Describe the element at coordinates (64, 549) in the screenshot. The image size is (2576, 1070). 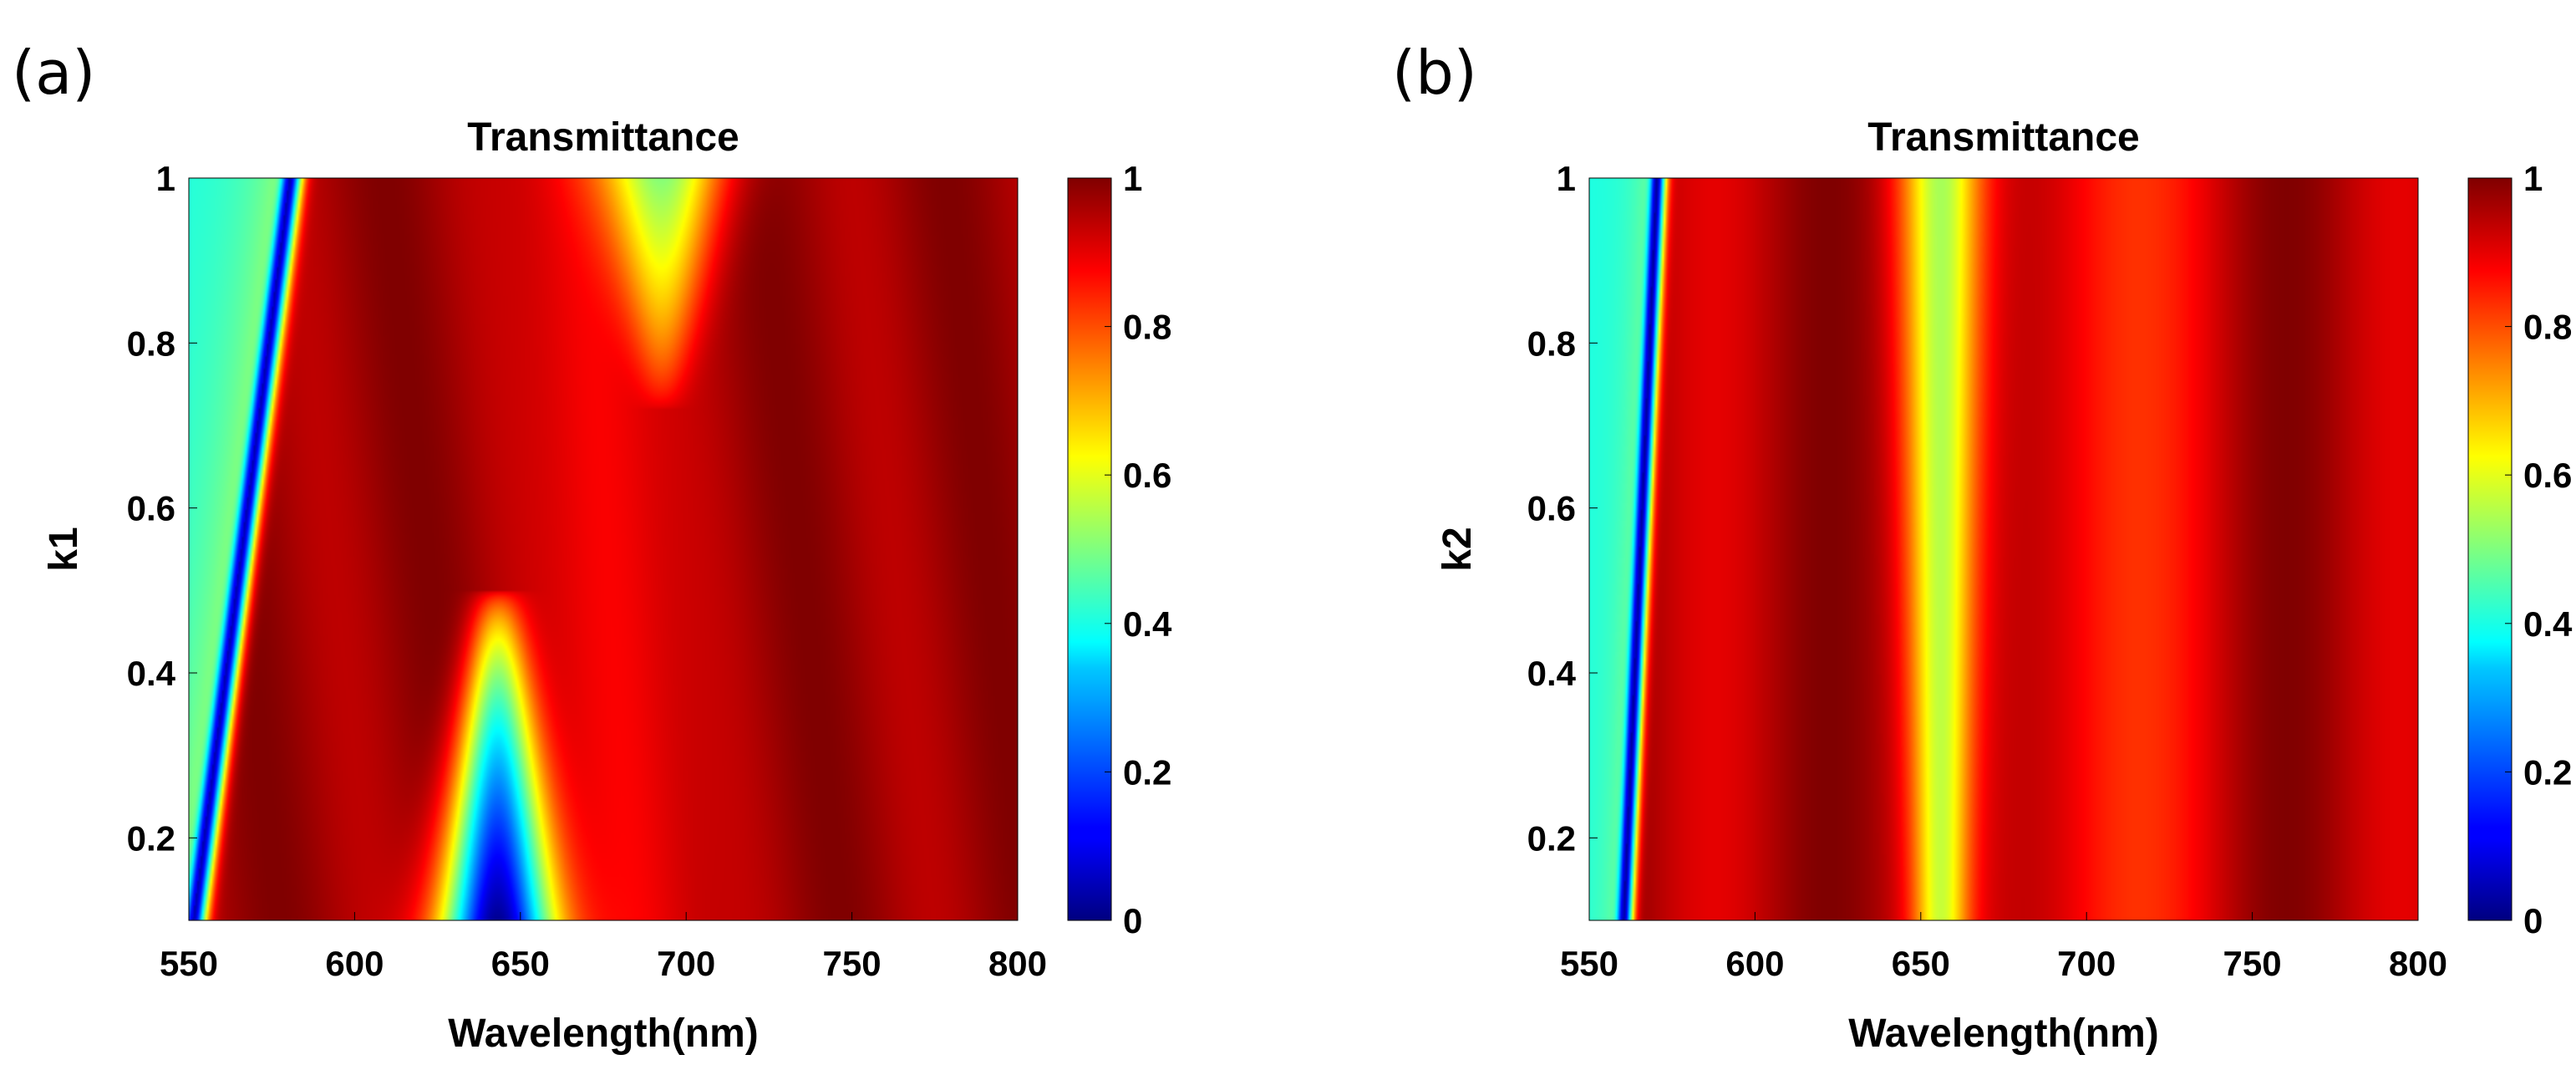
I see `y-axis-label: k1` at that location.